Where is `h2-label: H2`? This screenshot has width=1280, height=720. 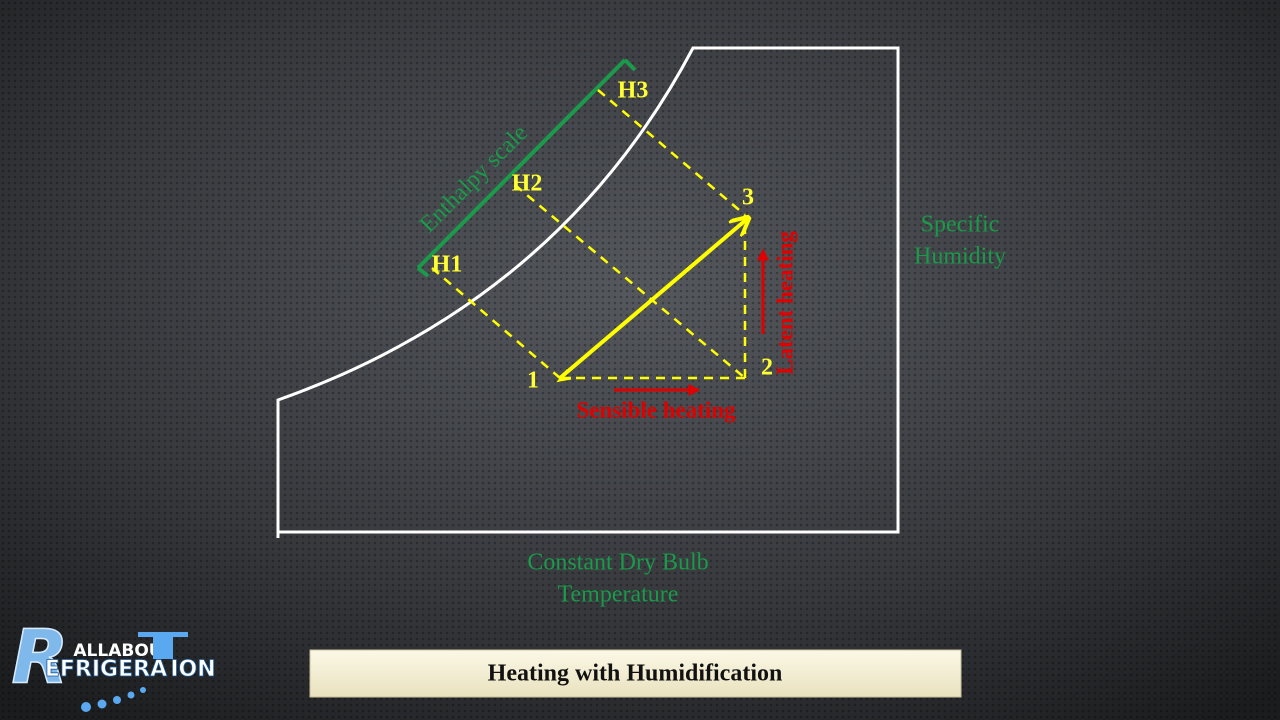 h2-label: H2 is located at coordinates (527, 184).